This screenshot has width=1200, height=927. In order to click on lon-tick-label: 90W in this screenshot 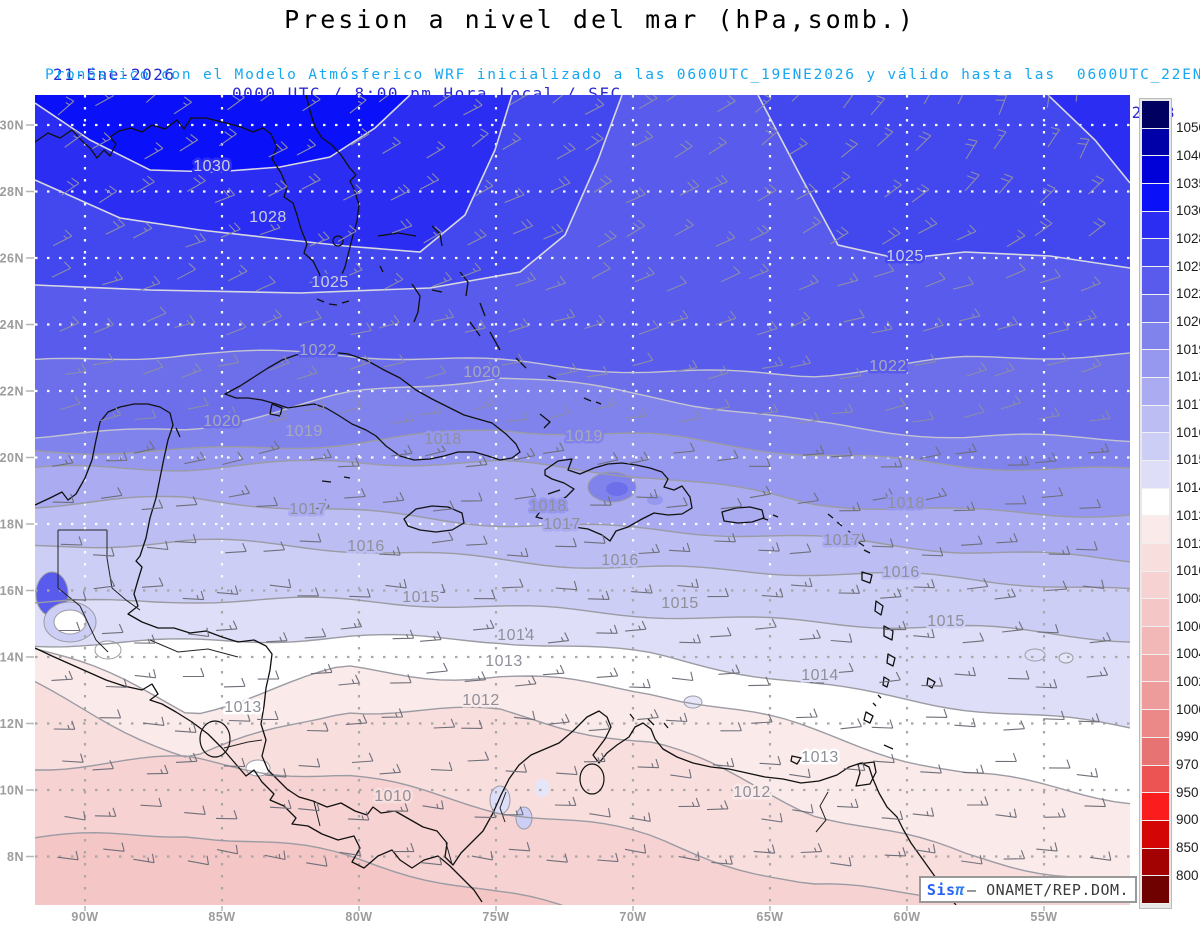, I will do `click(84, 917)`.